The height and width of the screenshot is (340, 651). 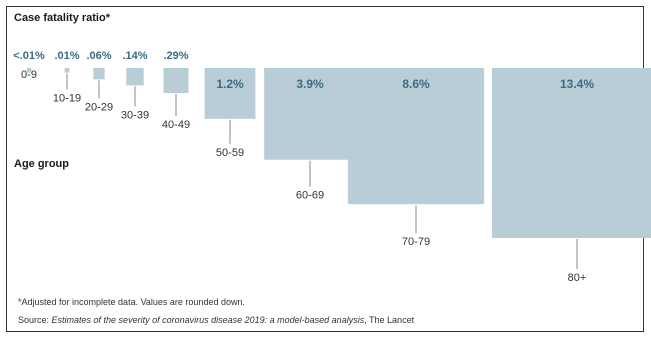 I want to click on category-label-40-49: 40-49, so click(x=176, y=125).